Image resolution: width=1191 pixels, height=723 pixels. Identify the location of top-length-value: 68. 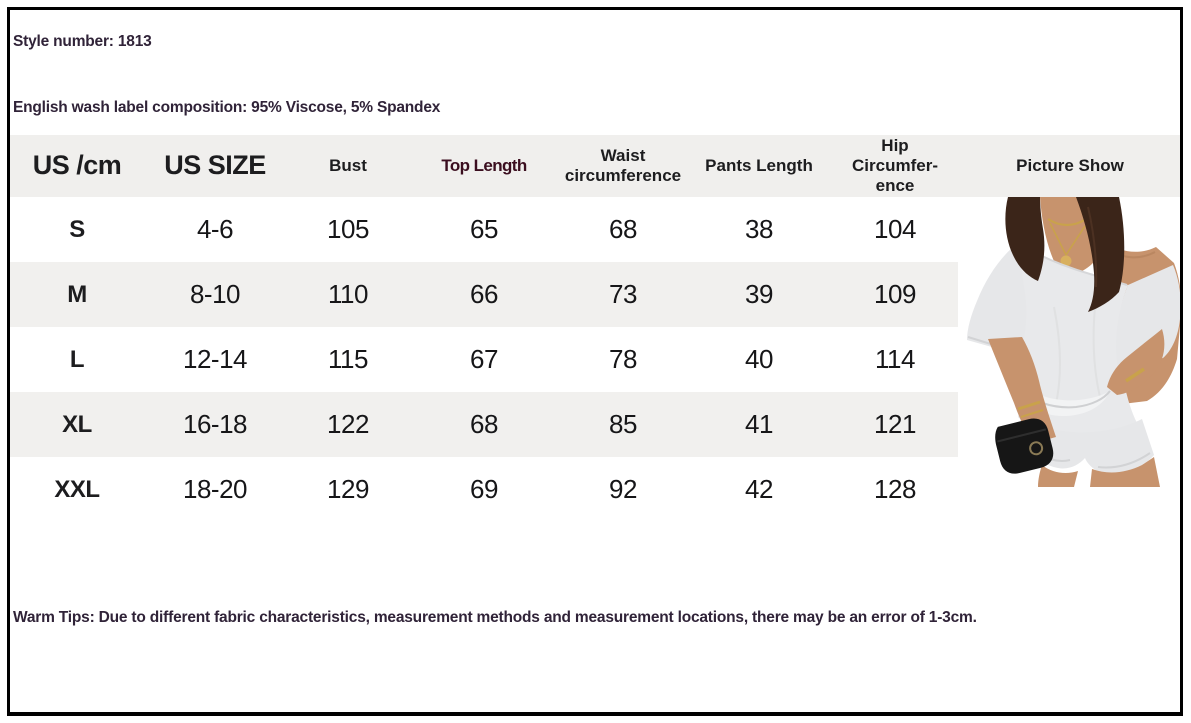
(484, 424).